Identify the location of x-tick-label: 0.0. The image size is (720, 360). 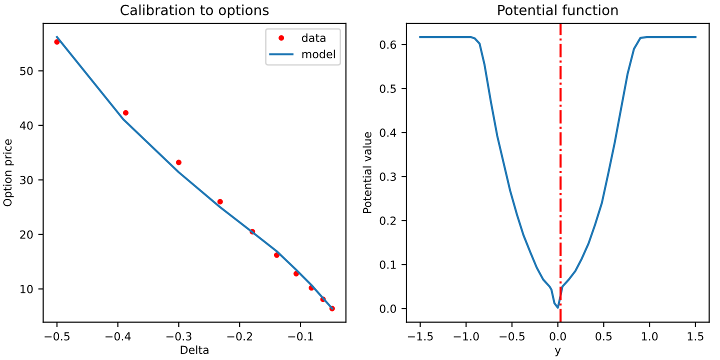
(558, 336).